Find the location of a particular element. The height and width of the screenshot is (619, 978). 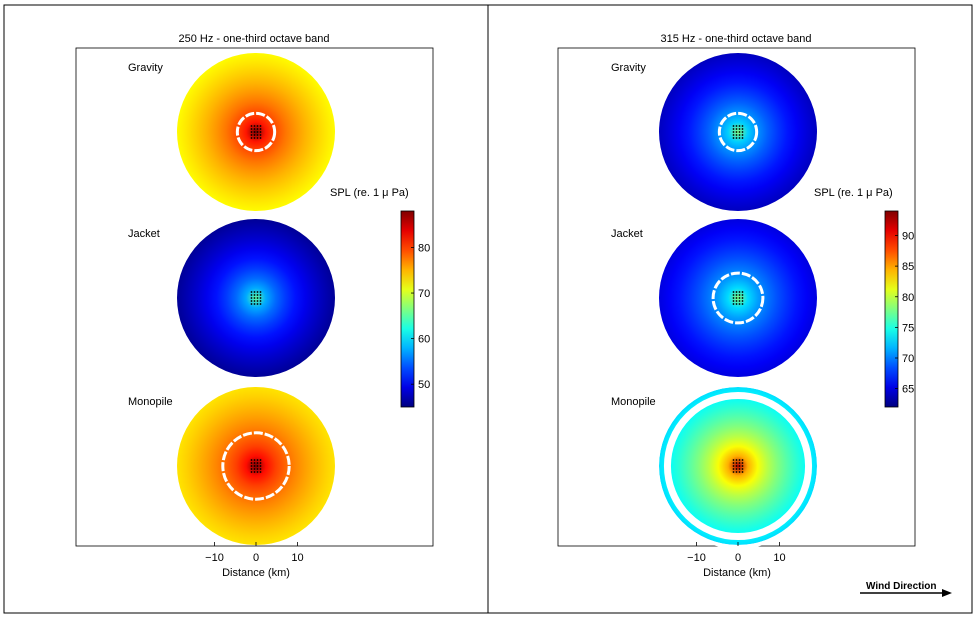

panel-monopile-edge is located at coordinates (738, 466).